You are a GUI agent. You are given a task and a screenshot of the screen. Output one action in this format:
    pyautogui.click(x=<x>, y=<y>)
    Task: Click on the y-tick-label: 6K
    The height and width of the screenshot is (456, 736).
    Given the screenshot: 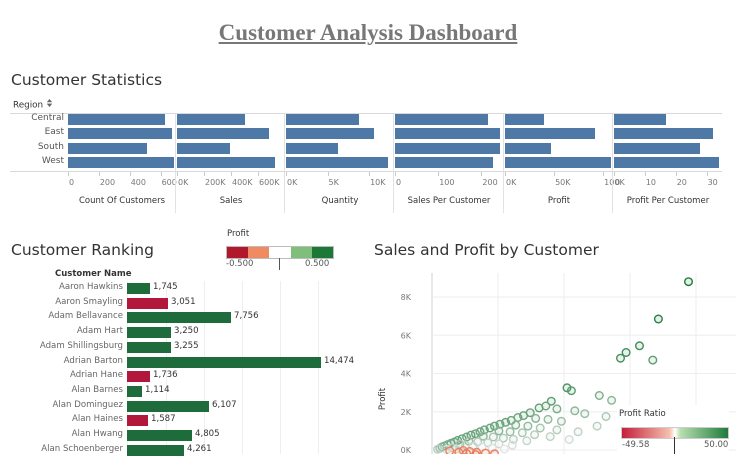 What is the action you would take?
    pyautogui.click(x=406, y=335)
    